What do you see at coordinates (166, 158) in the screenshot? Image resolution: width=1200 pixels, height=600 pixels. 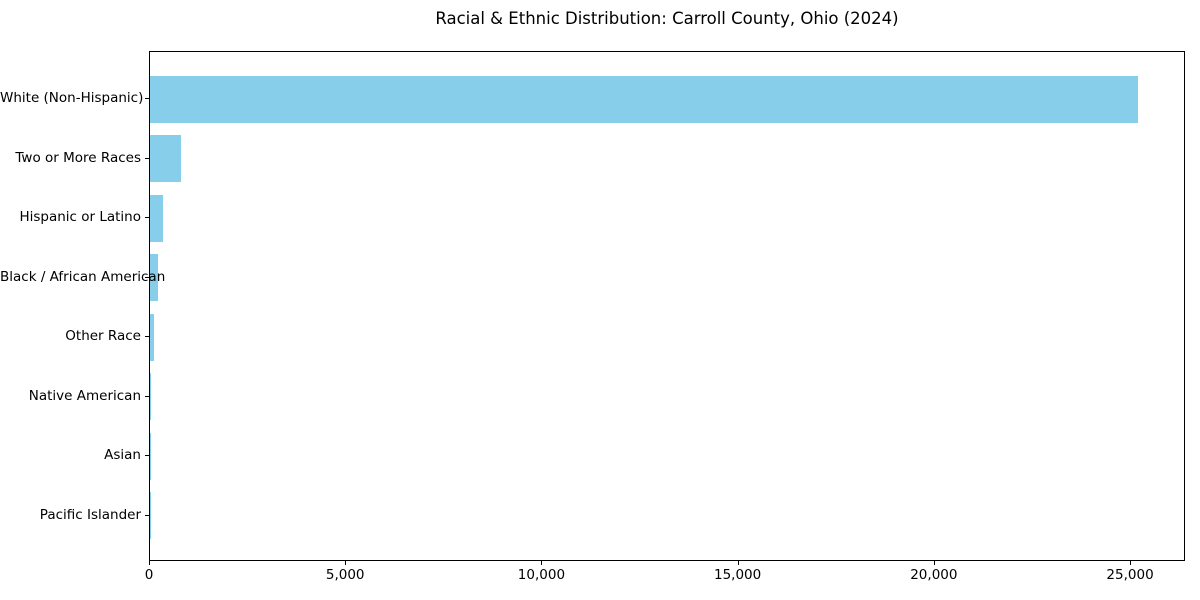 I see `bar-two-or-more-races` at bounding box center [166, 158].